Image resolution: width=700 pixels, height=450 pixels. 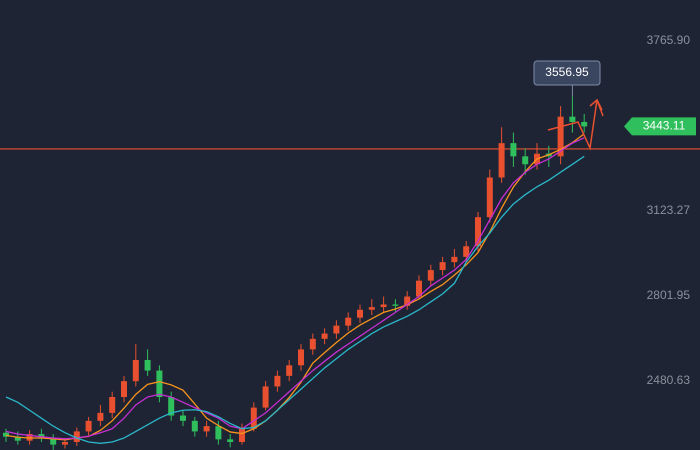 I want to click on y-tick-label: 2480.63, so click(x=669, y=380).